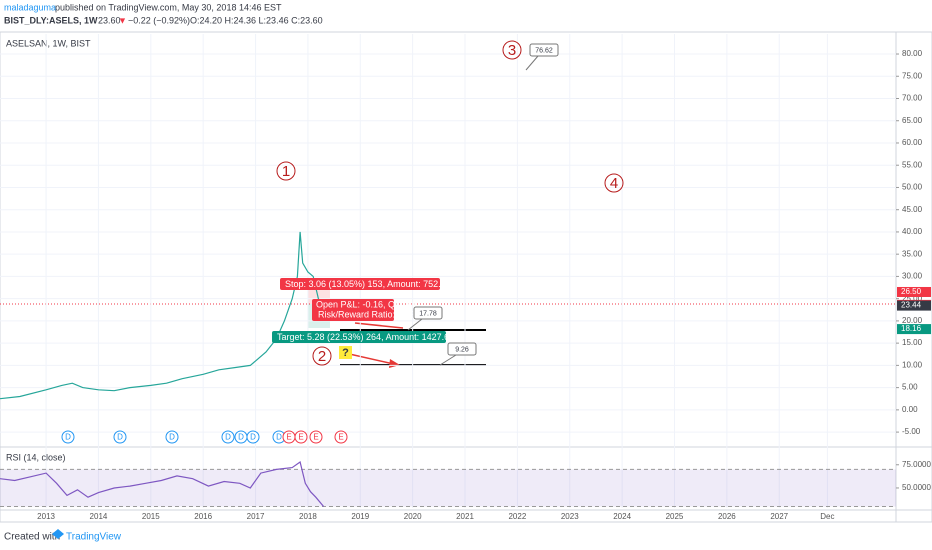 The image size is (932, 550). I want to click on x-tick-label: 2027, so click(779, 516).